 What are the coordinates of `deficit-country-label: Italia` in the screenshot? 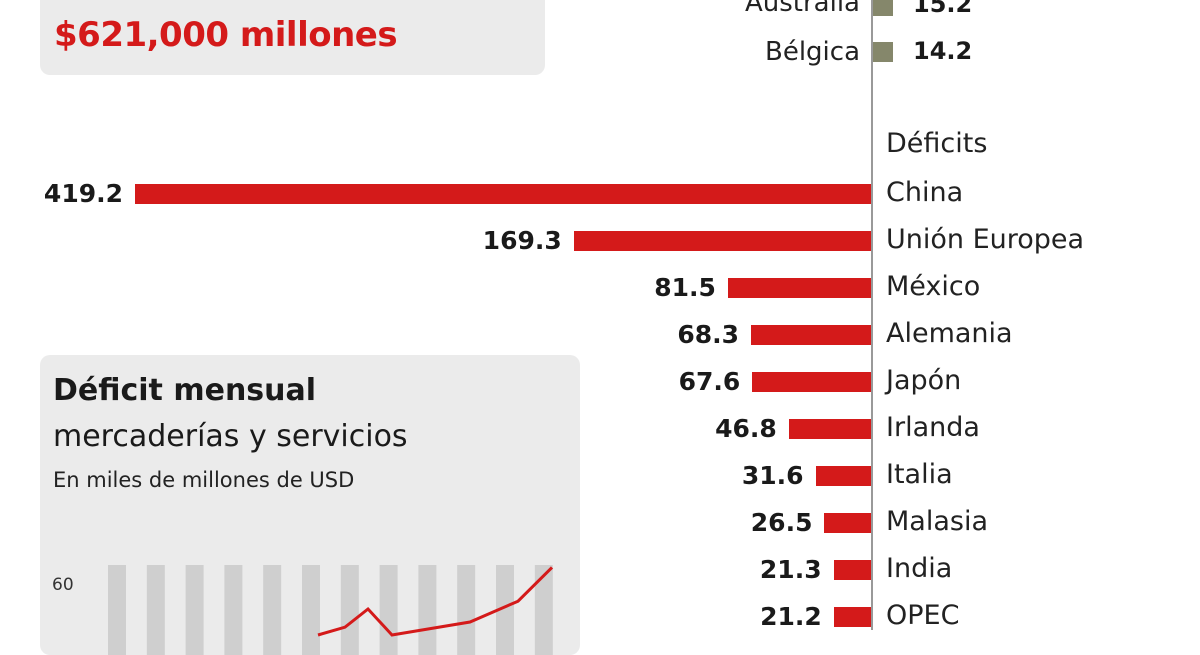 It's located at (919, 474).